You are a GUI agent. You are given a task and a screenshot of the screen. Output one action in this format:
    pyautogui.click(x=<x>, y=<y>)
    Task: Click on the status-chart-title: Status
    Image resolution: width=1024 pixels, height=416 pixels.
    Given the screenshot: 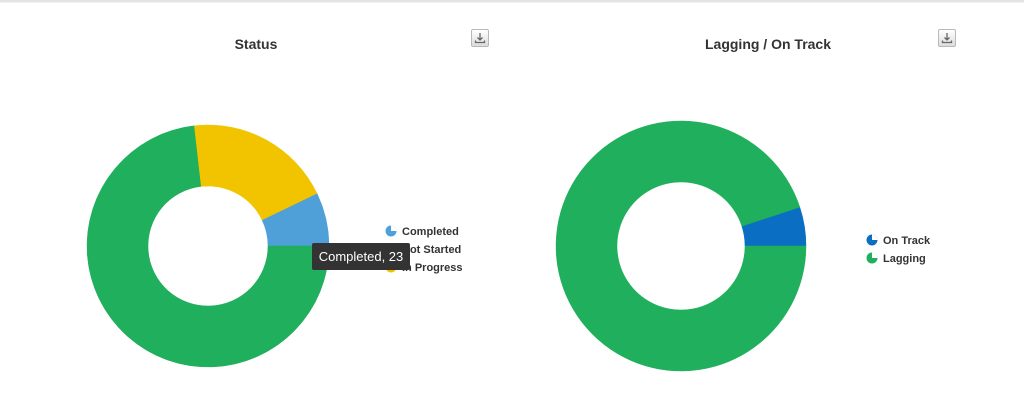 What is the action you would take?
    pyautogui.click(x=256, y=44)
    